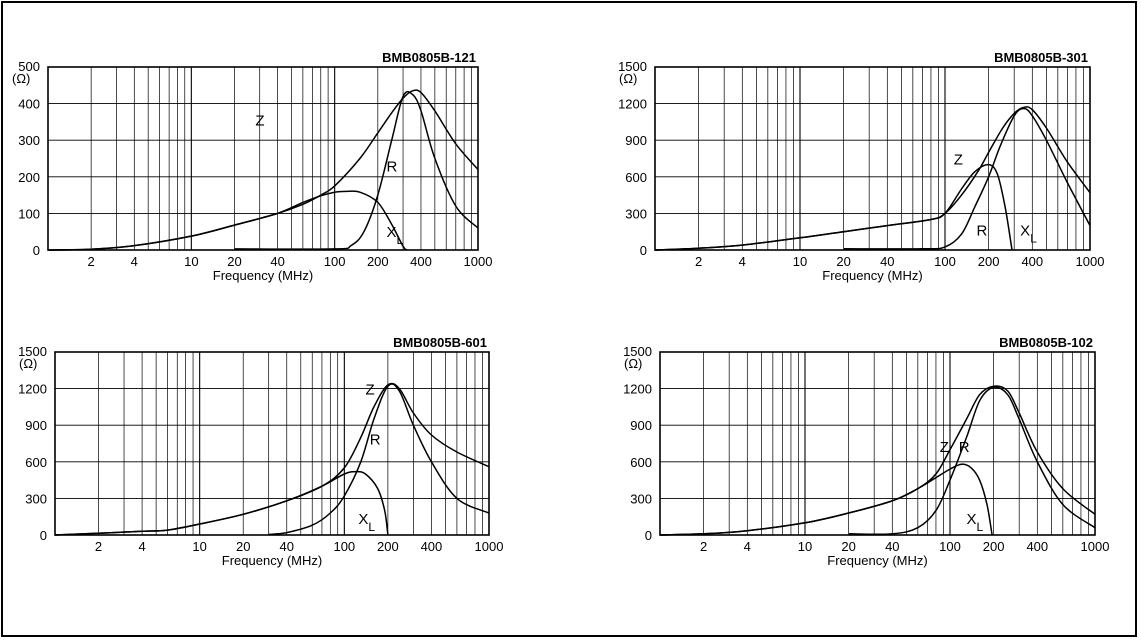  What do you see at coordinates (29, 177) in the screenshot?
I see `y-tick-label: 200` at bounding box center [29, 177].